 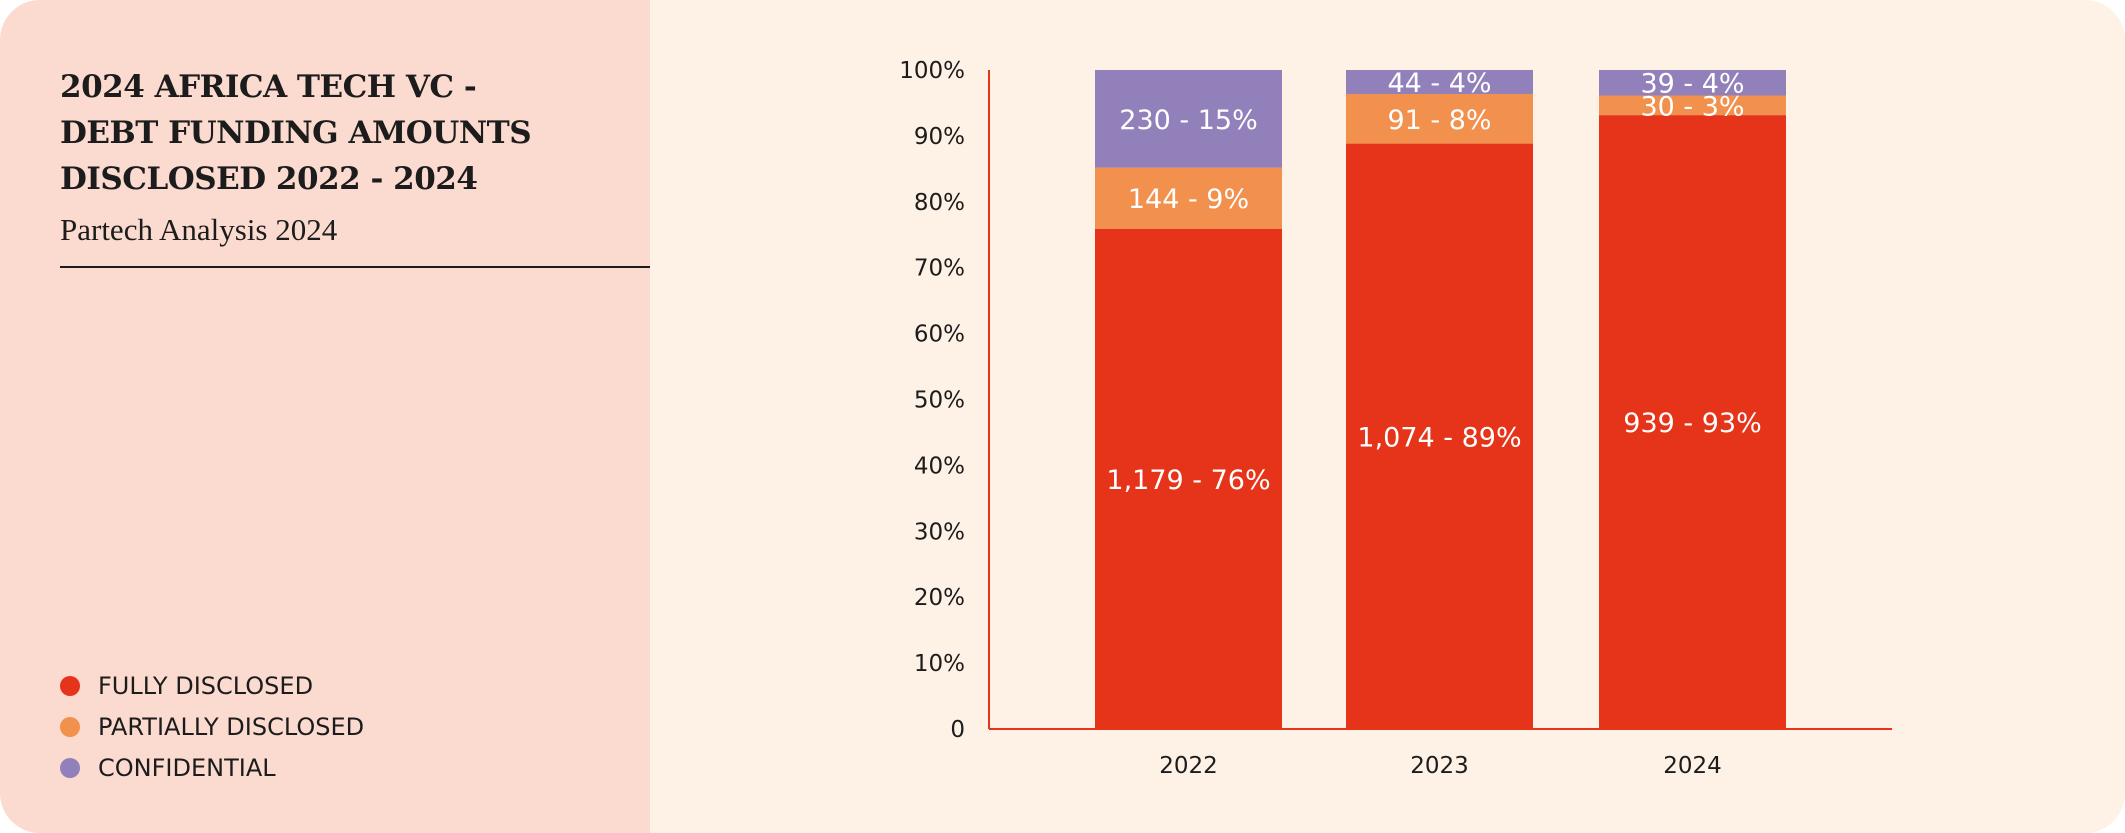 What do you see at coordinates (939, 598) in the screenshot?
I see `y-tick-label: 20%` at bounding box center [939, 598].